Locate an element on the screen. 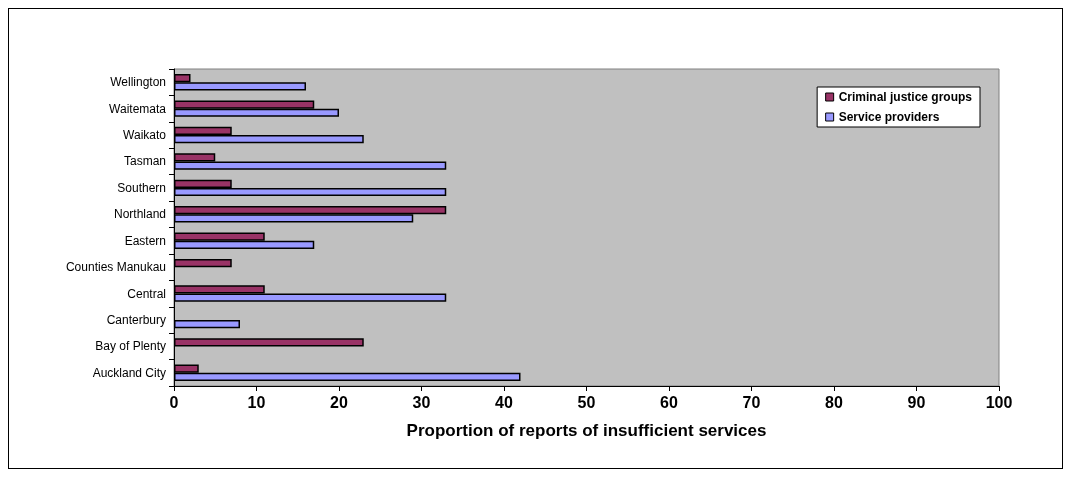 This screenshot has width=1071, height=477. y-tick-label: Northland is located at coordinates (139, 214).